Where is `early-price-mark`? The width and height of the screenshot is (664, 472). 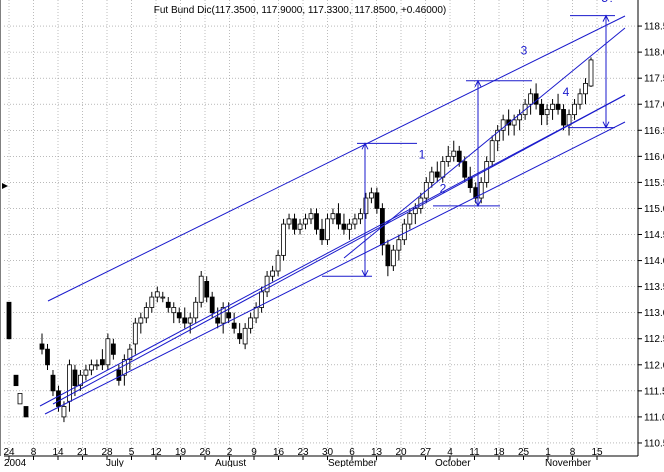 early-price-mark is located at coordinates (16, 380).